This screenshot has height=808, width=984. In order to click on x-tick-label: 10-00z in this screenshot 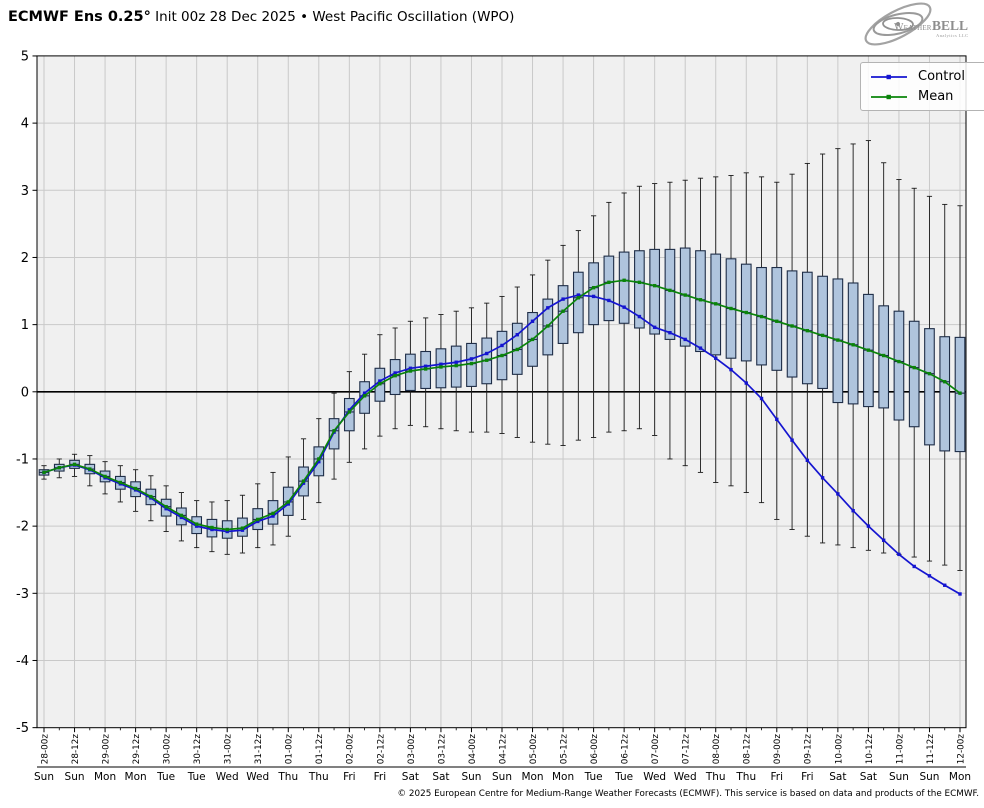, I will do `click(839, 749)`.